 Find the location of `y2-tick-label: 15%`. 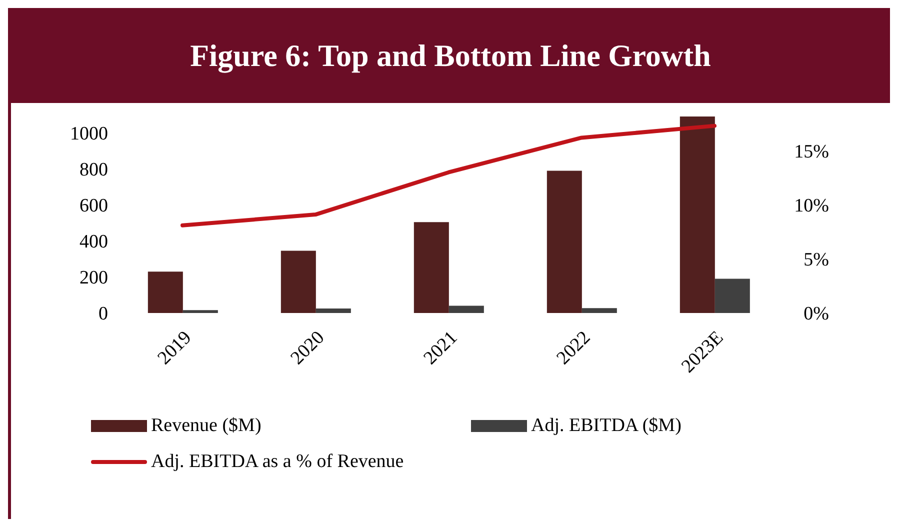

y2-tick-label: 15% is located at coordinates (812, 151).